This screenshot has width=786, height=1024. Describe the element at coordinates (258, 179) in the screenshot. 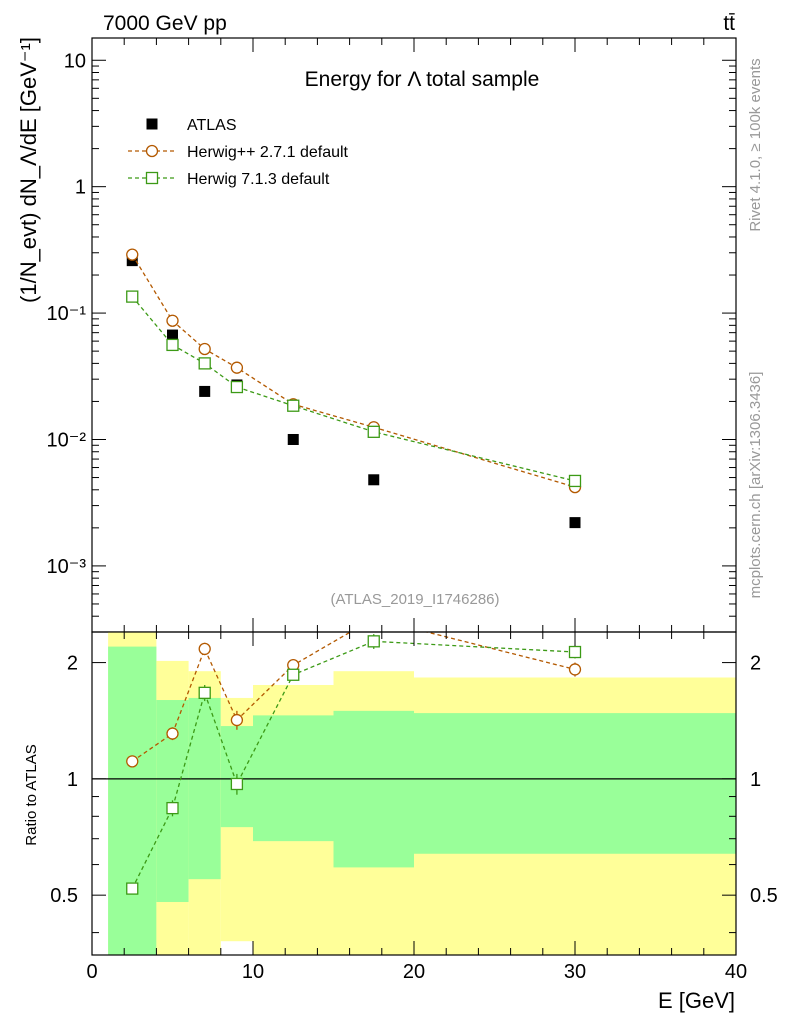

I see `legend-entry-label: Herwig 7.1.3 default` at that location.